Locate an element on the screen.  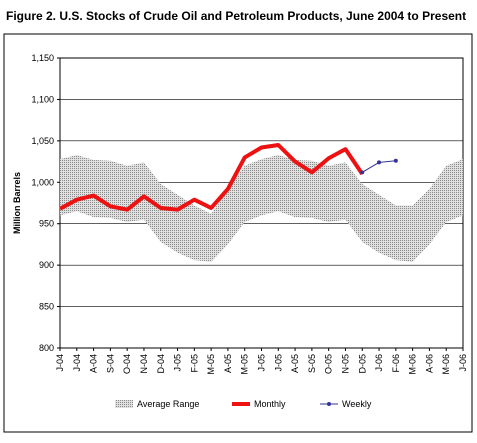
legend-label: Average Range is located at coordinates (168, 404).